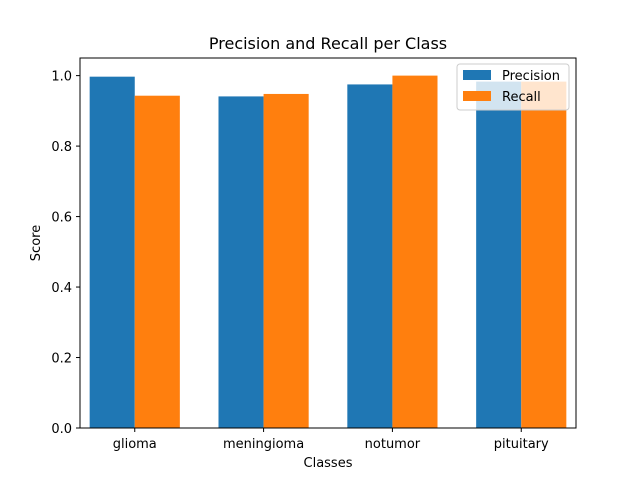 The width and height of the screenshot is (640, 480). I want to click on y-tick-label: 0.4, so click(61, 288).